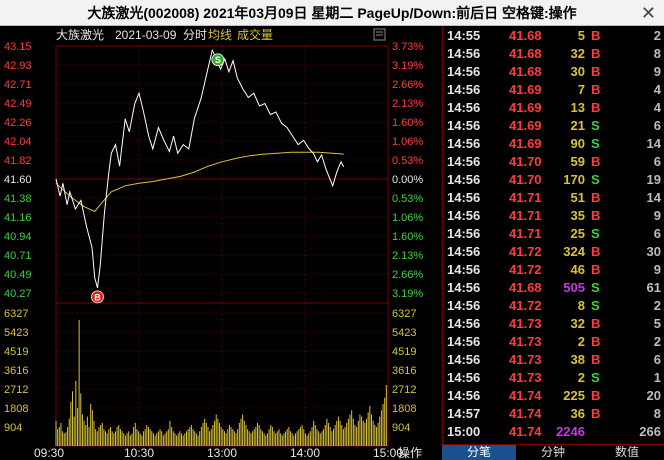  Describe the element at coordinates (464, 431) in the screenshot. I see `tick-time: 15:00` at that location.